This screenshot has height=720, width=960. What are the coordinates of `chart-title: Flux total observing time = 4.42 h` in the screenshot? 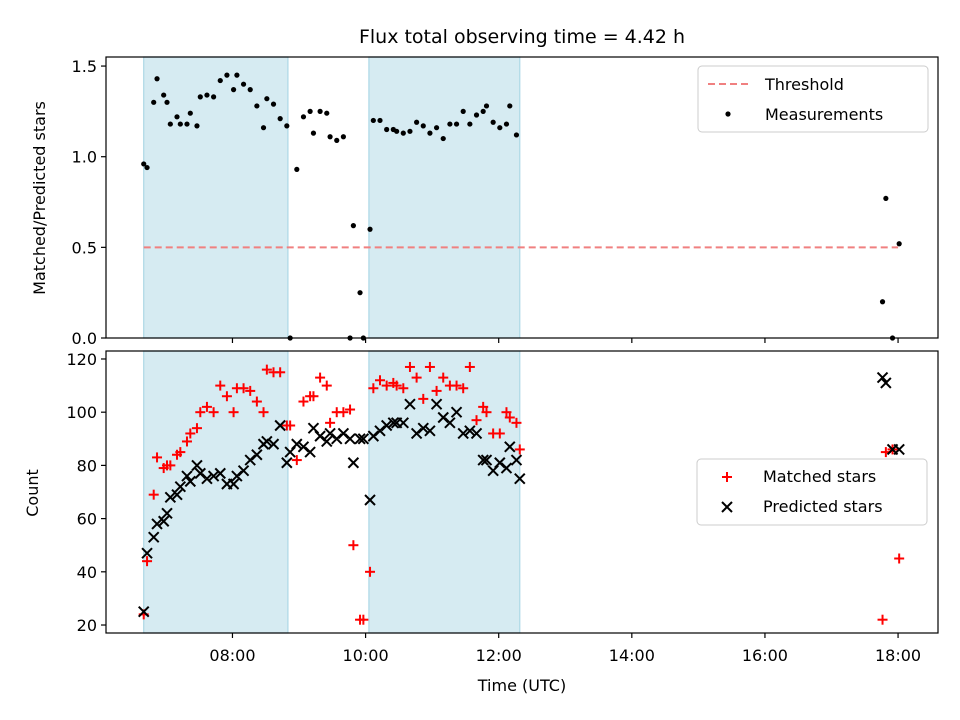 It's located at (522, 37).